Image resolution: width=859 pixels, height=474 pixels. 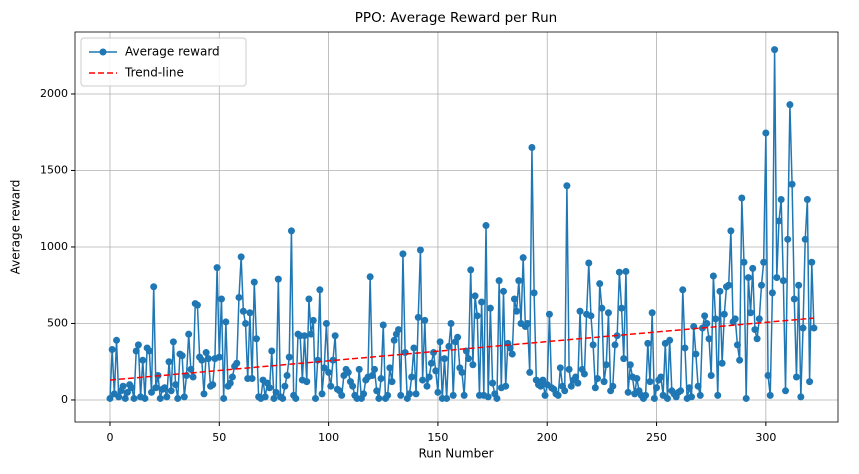 What do you see at coordinates (656, 437) in the screenshot?
I see `x-tick-label: 250` at bounding box center [656, 437].